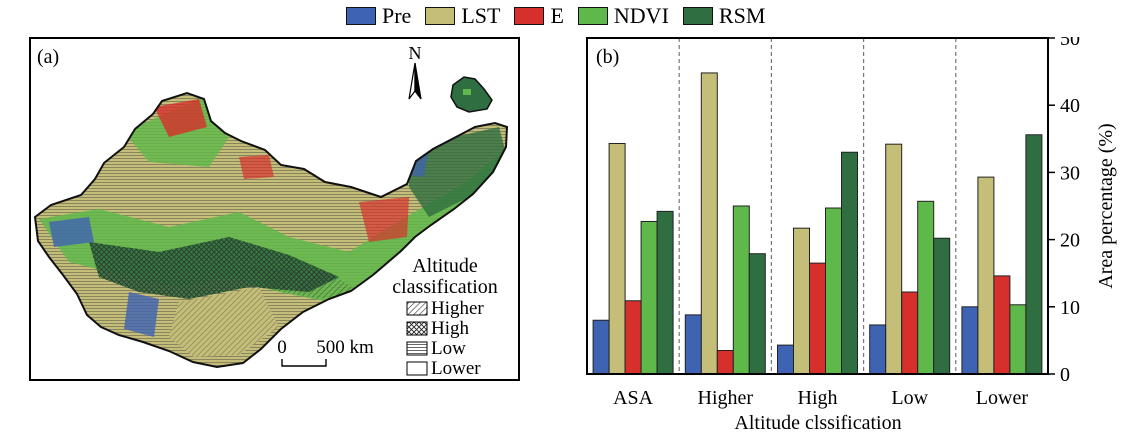 The width and height of the screenshot is (1128, 437). Describe the element at coordinates (617, 259) in the screenshot. I see `bar-lst-asa` at that location.